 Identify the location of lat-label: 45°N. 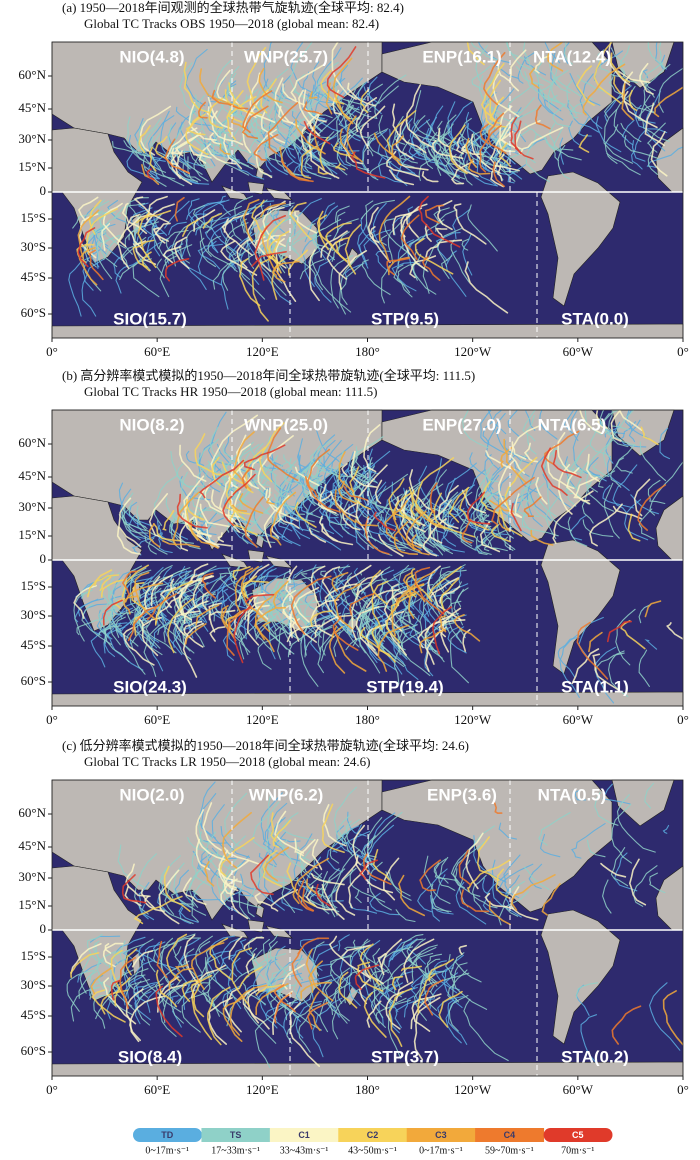
(32, 475).